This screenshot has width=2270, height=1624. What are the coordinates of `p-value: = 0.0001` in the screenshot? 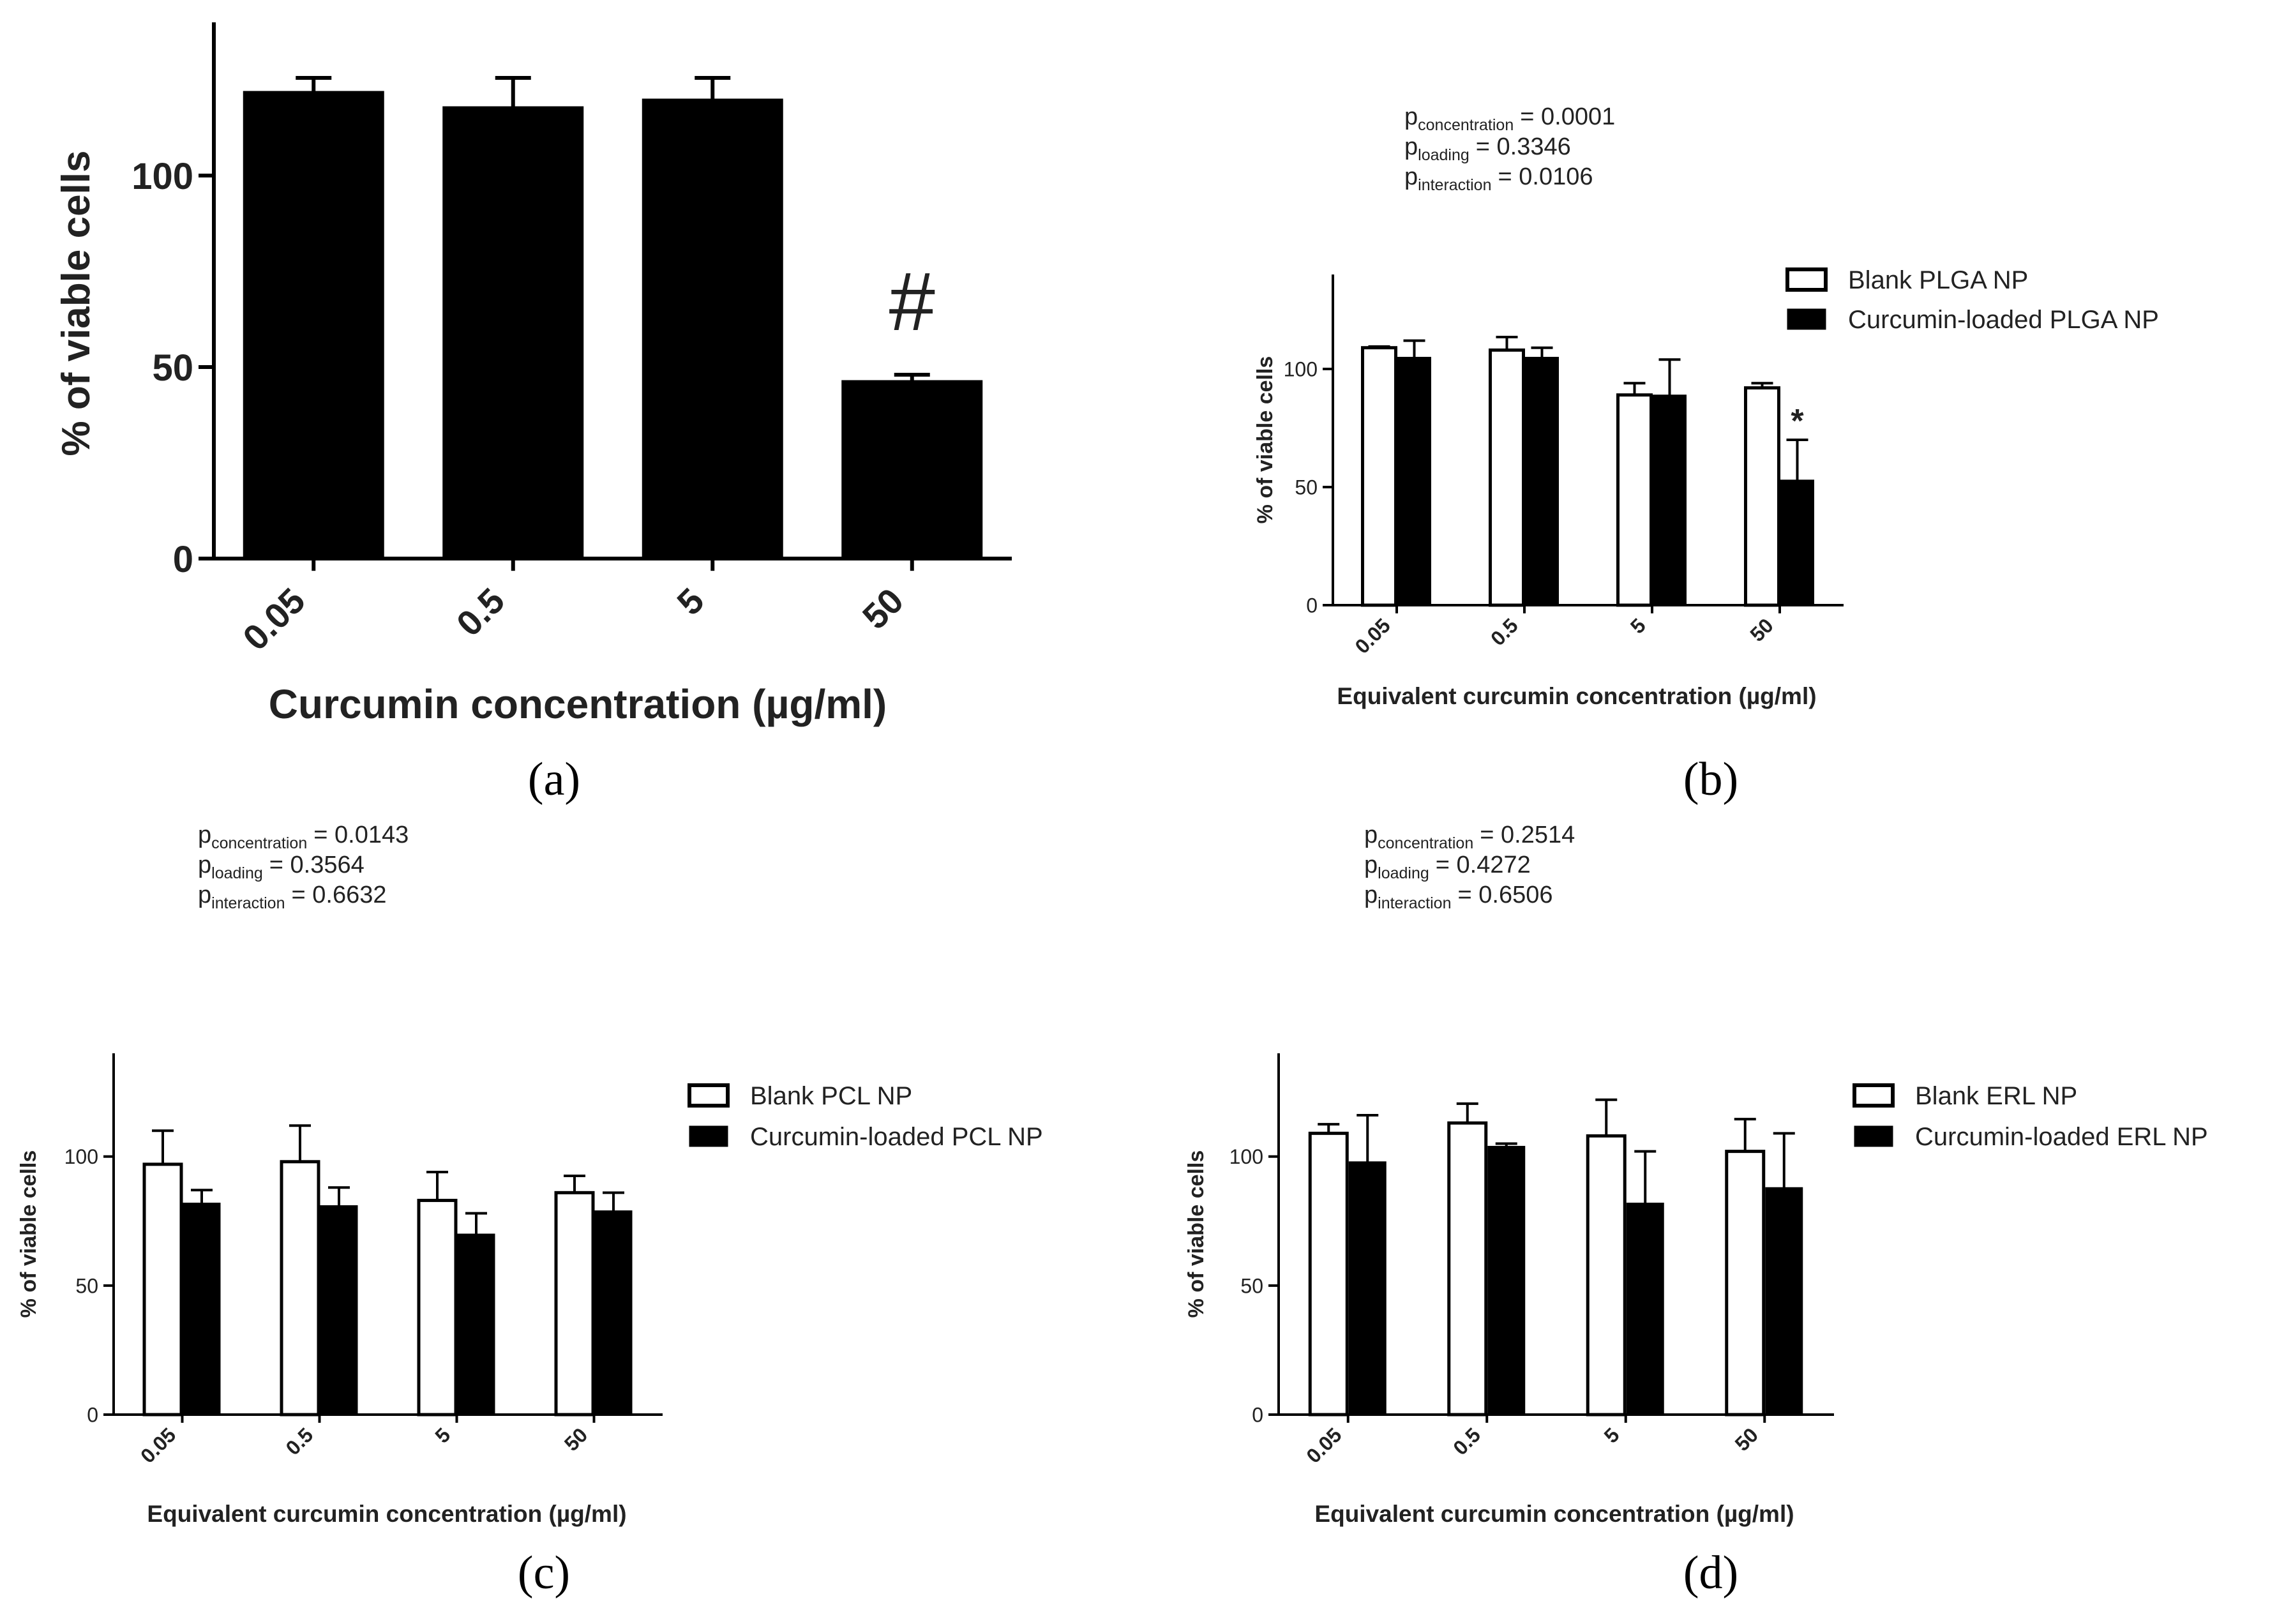 It's located at (1567, 116).